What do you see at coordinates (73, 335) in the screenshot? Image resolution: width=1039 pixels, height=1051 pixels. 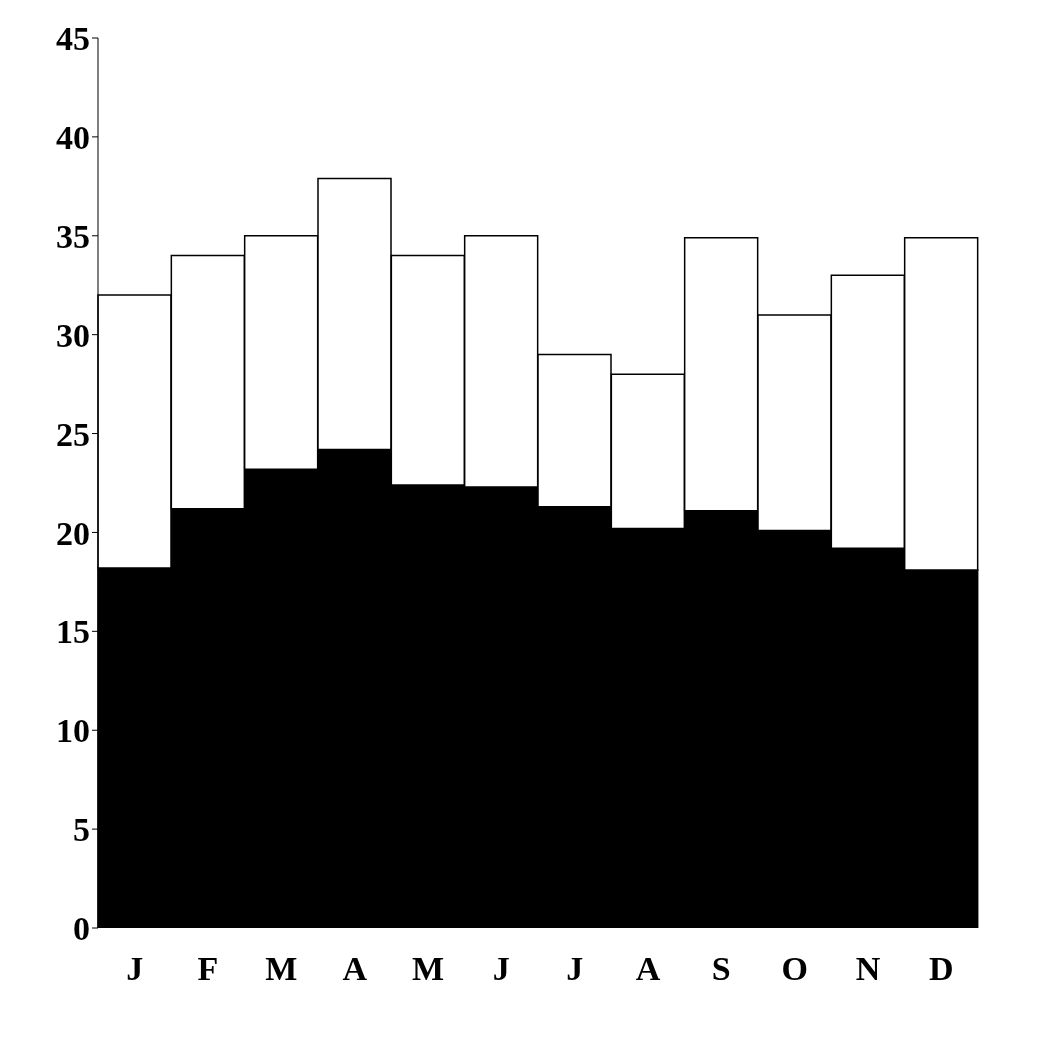 I see `y-tick-label: 30` at bounding box center [73, 335].